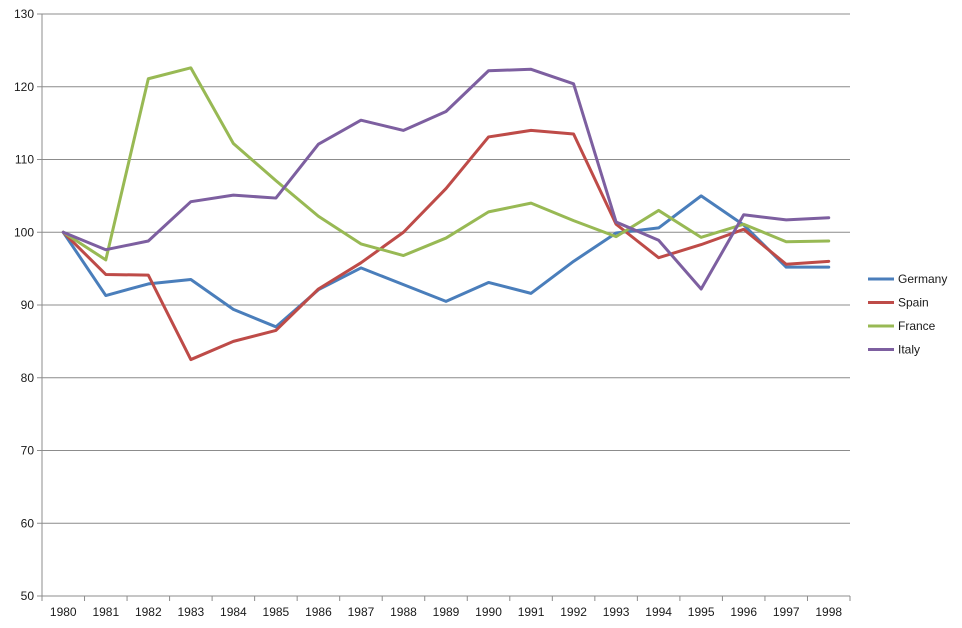 The width and height of the screenshot is (962, 628). I want to click on x-tick-label: 1995, so click(701, 612).